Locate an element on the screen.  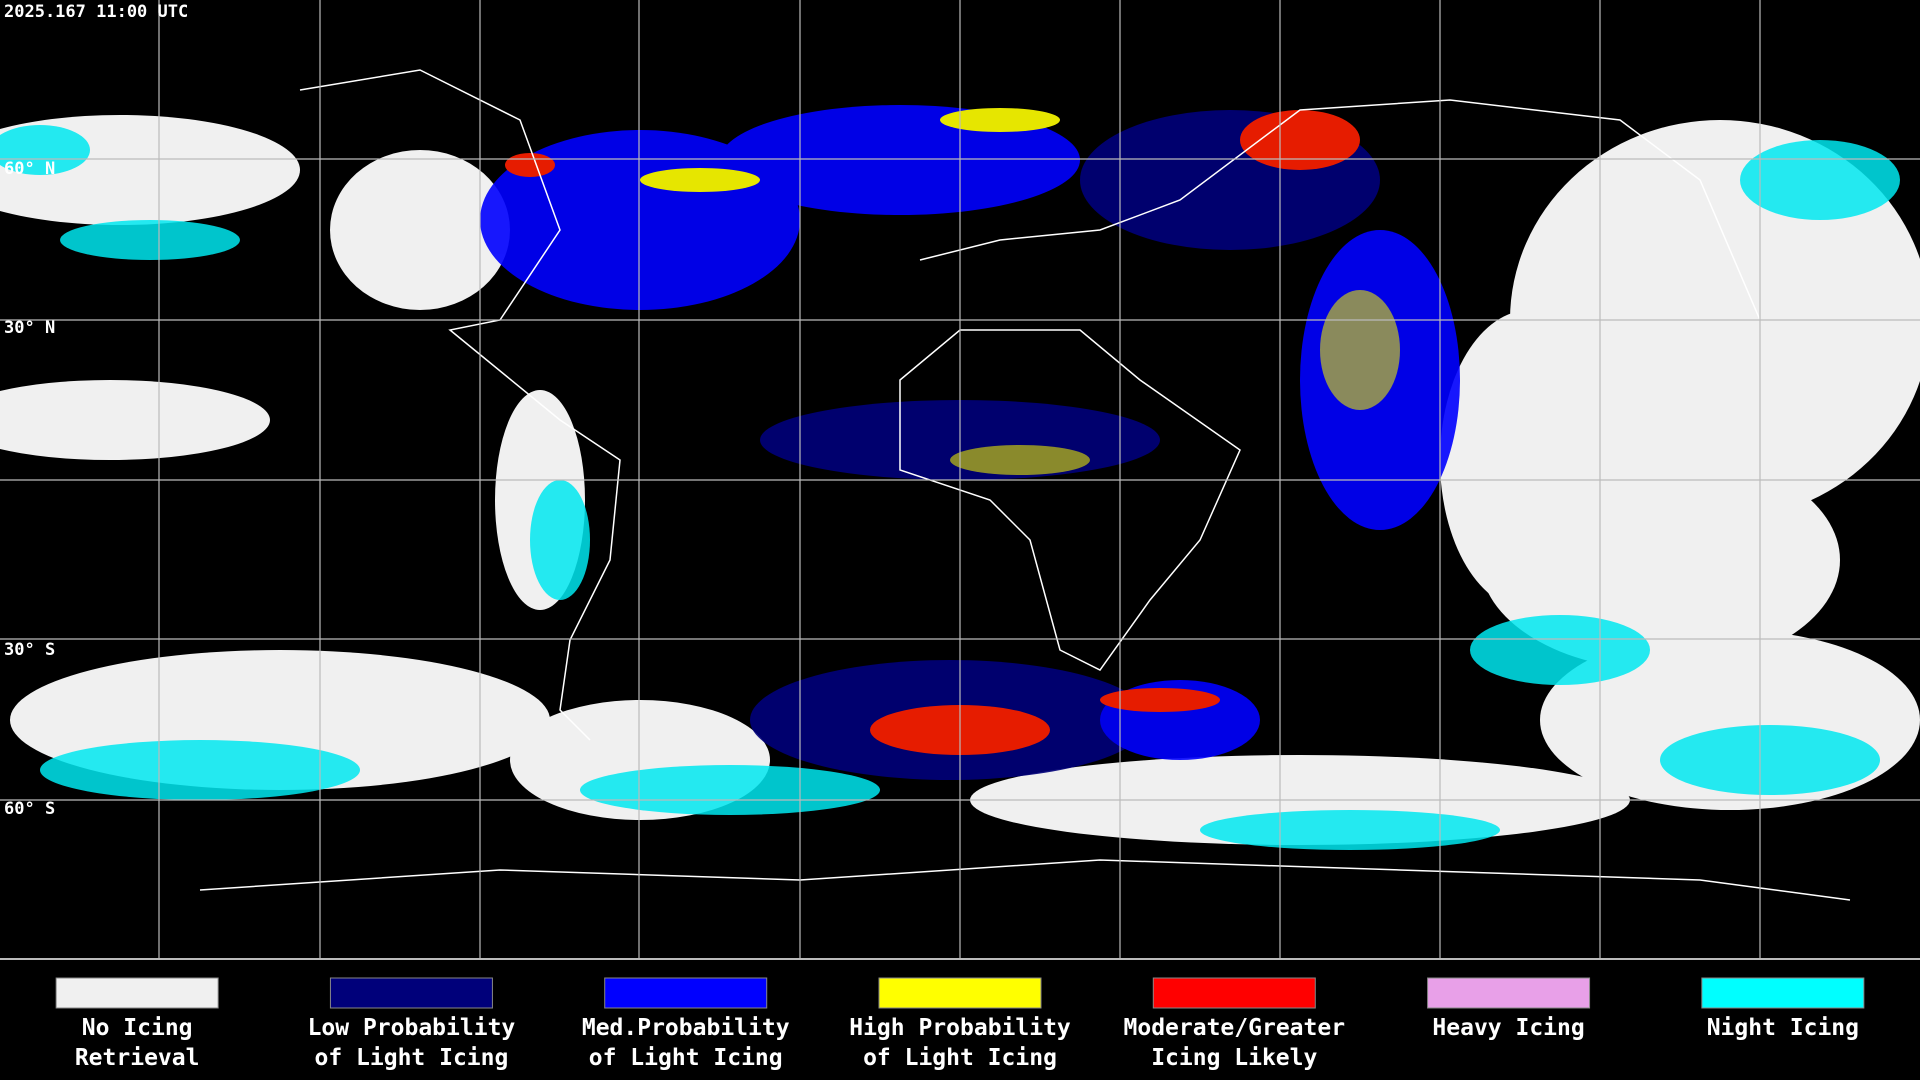
lat-label: 60° N is located at coordinates (29, 169).